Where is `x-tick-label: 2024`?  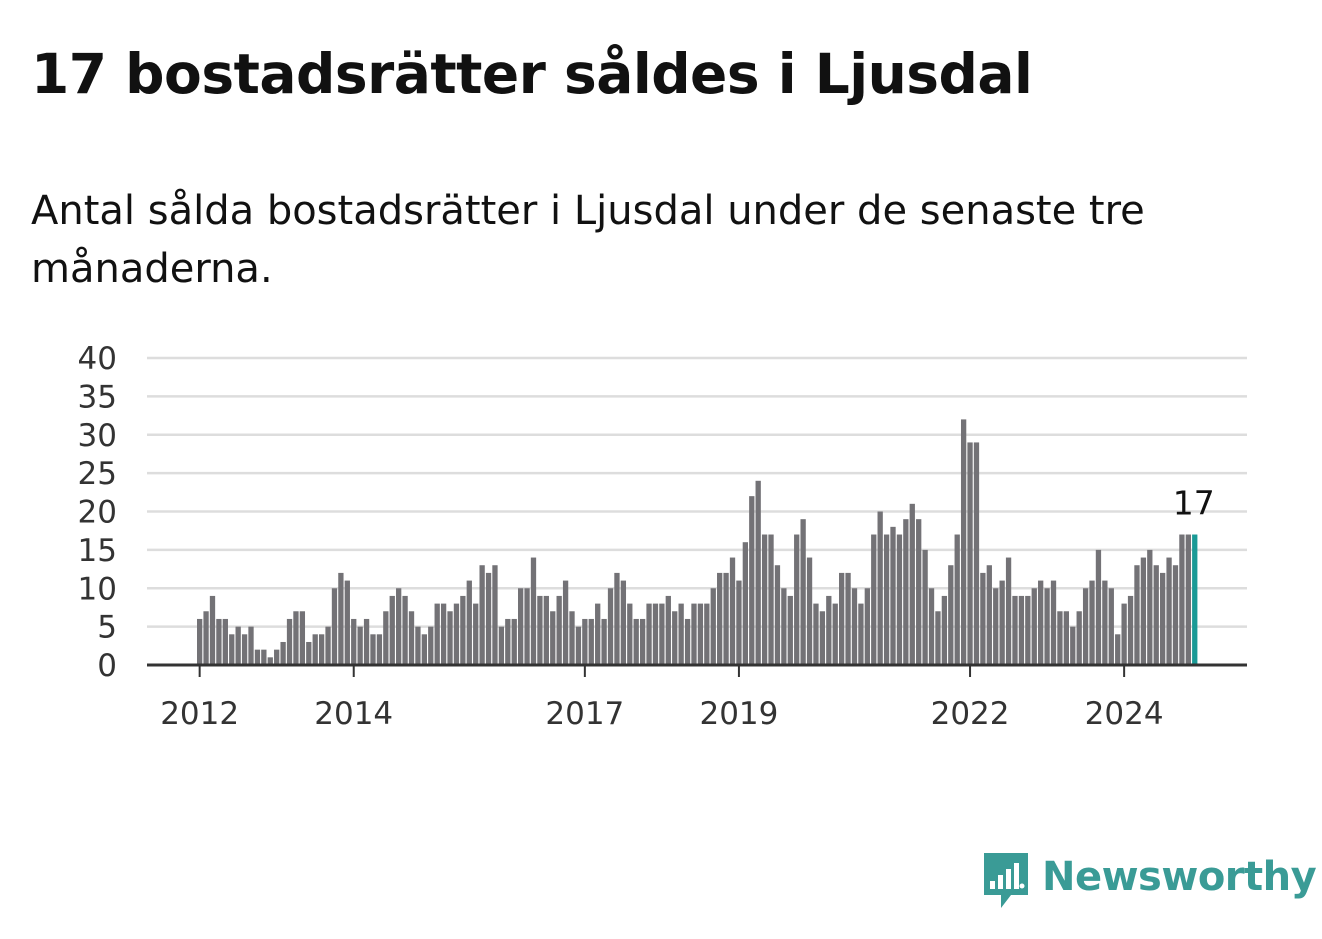 x-tick-label: 2024 is located at coordinates (1124, 714).